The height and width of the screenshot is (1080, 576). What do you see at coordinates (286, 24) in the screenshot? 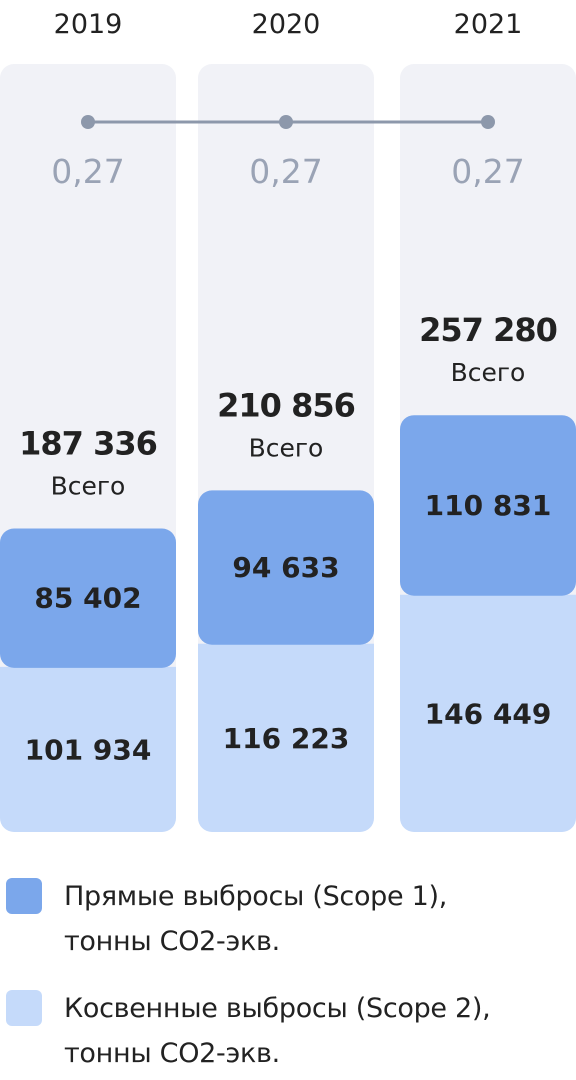
I see `year-label: 2020` at bounding box center [286, 24].